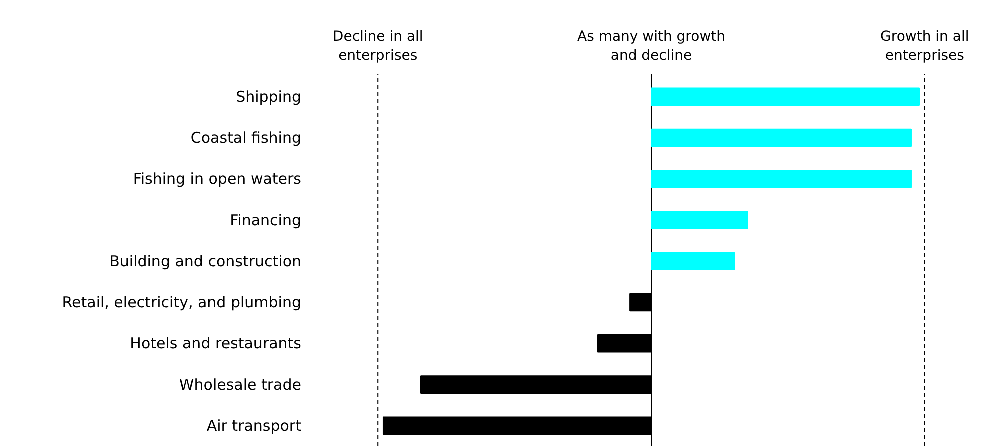  What do you see at coordinates (182, 303) in the screenshot?
I see `y-tick-label: Retail, electricity, and plumbing` at bounding box center [182, 303].